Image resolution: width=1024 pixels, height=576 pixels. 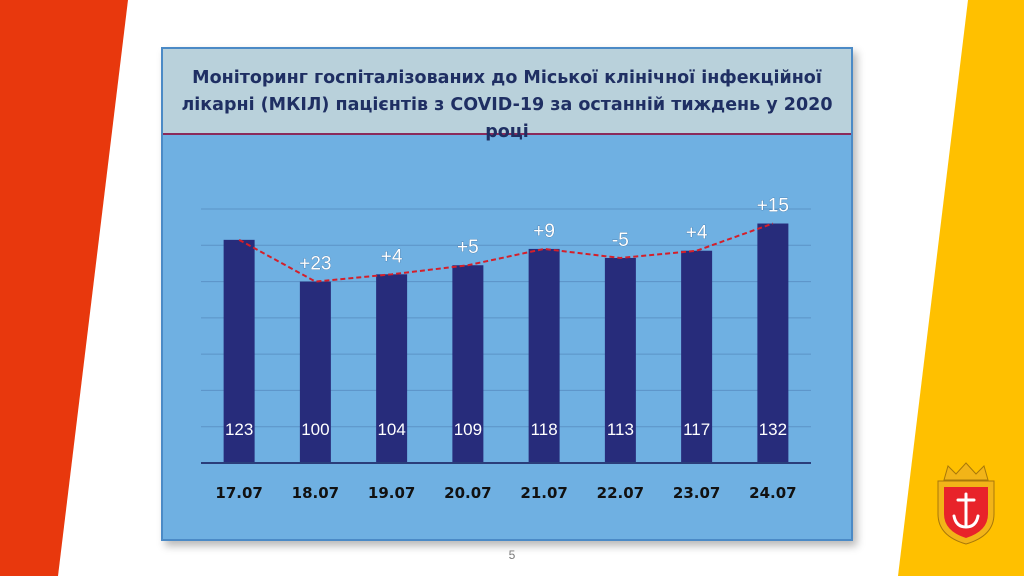 What do you see at coordinates (315, 493) in the screenshot?
I see `x-tick-label: 18.07` at bounding box center [315, 493].